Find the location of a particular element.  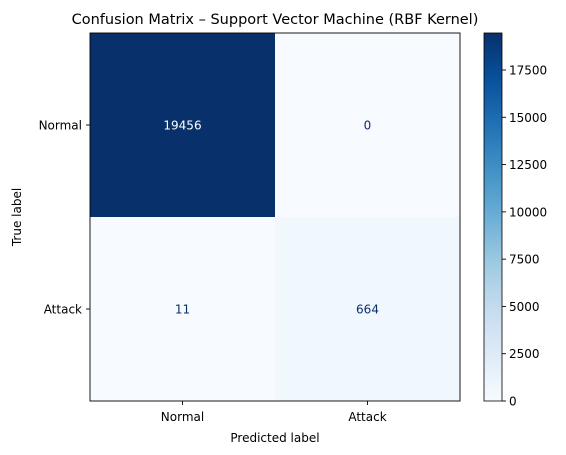

colorbar-tick-label: 15000 is located at coordinates (528, 118).